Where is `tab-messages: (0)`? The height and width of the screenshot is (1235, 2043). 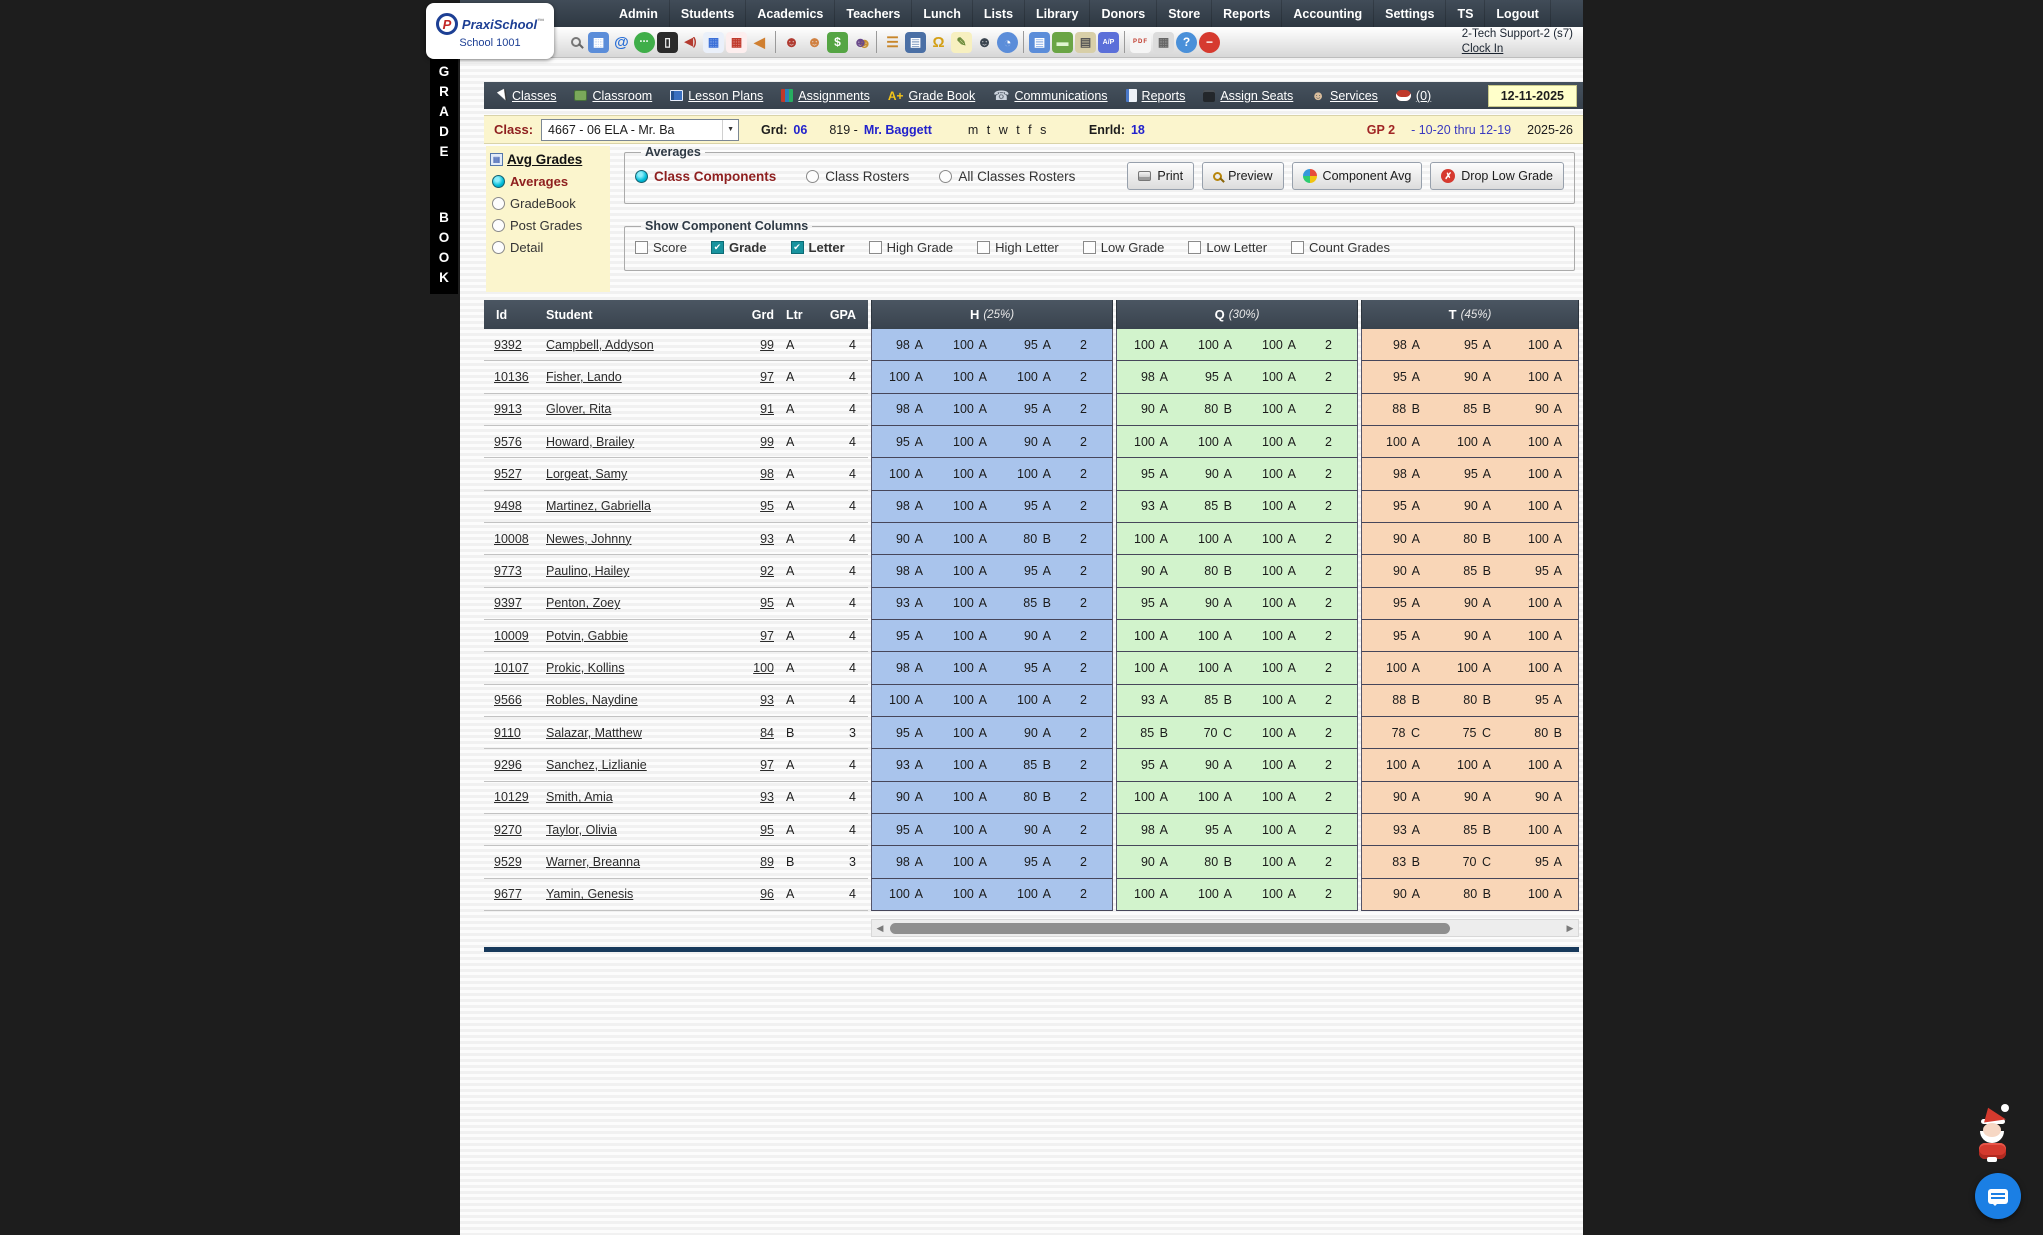
tab-messages: (0) is located at coordinates (1413, 96).